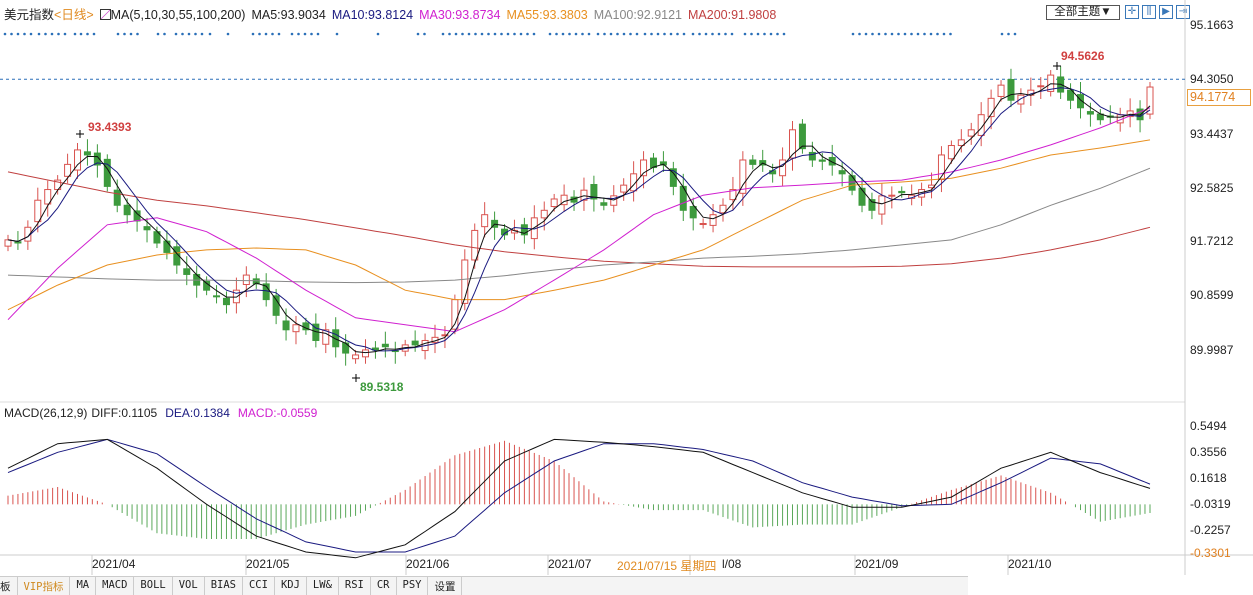  I want to click on zoom-bar-icon: ⫼, so click(1149, 12).